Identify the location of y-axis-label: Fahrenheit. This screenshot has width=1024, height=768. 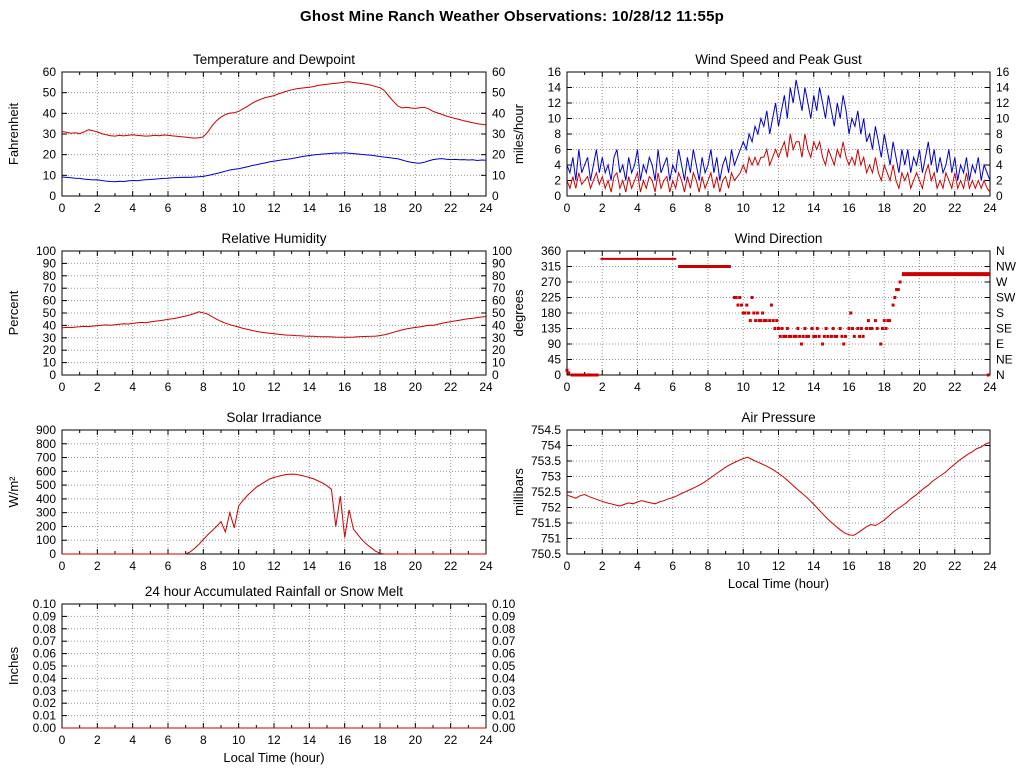
(13, 134).